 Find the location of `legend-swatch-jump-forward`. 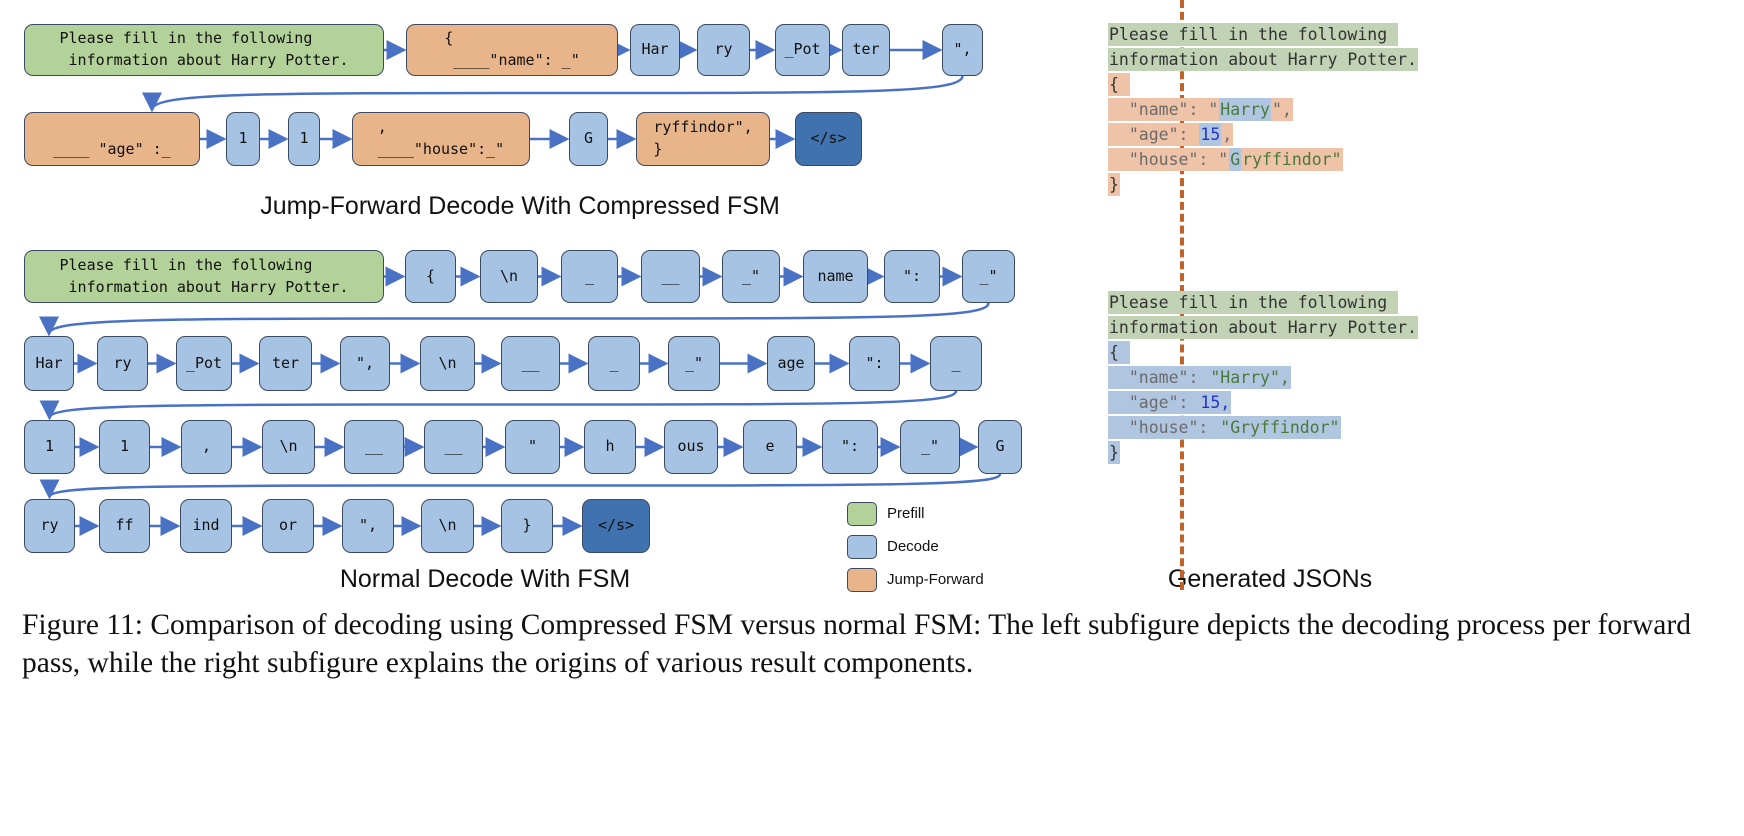

legend-swatch-jump-forward is located at coordinates (862, 580).